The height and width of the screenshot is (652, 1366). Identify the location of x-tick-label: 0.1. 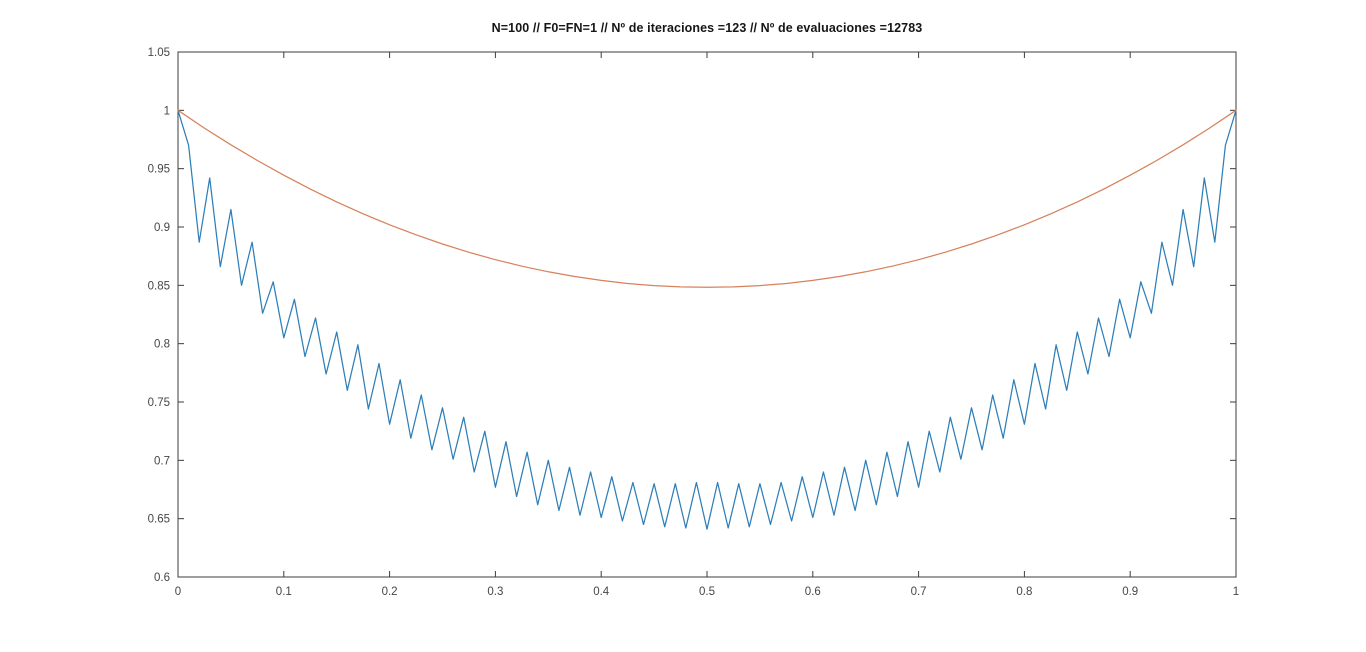
(284, 592).